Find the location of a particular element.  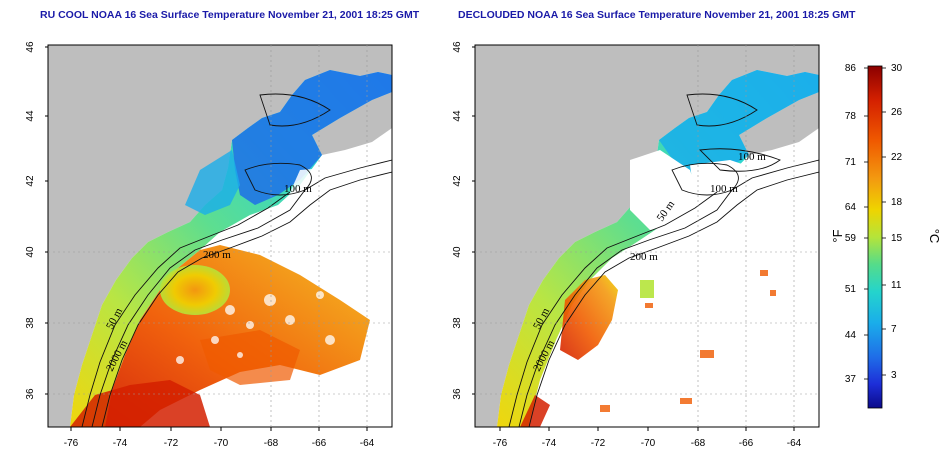

right-contour-label: 200 m is located at coordinates (644, 257).